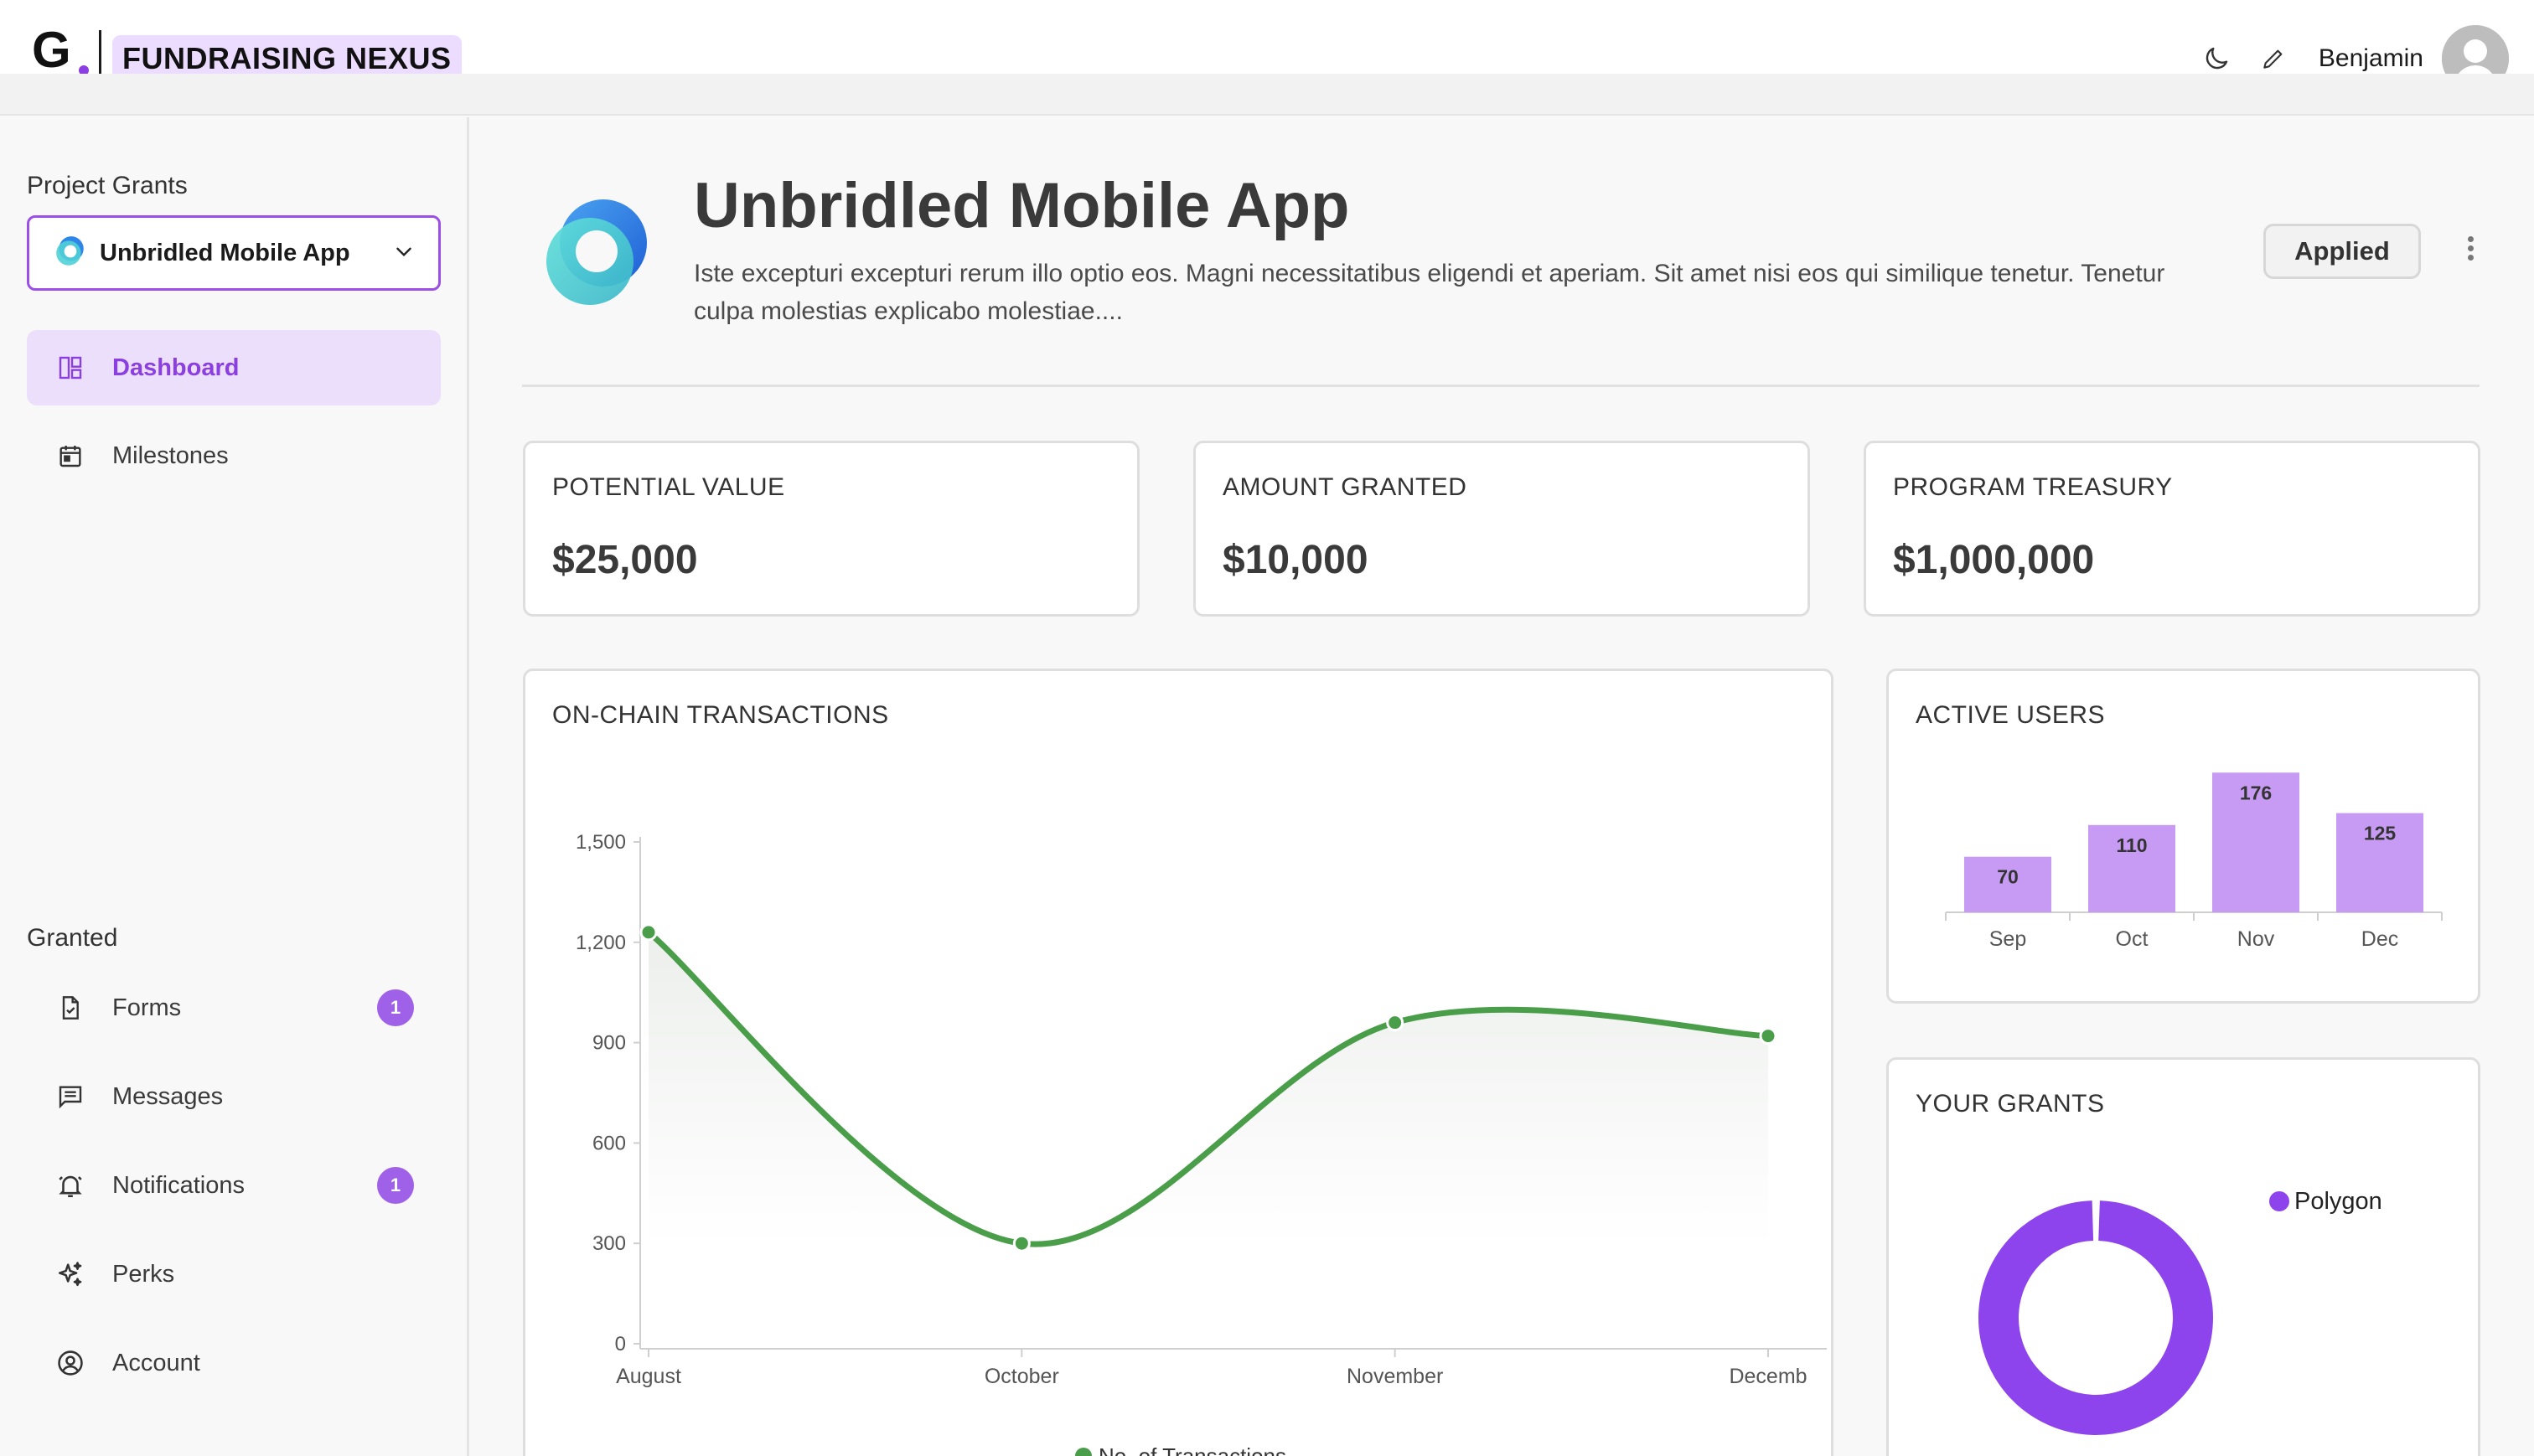 This screenshot has width=2534, height=1456. Describe the element at coordinates (2007, 939) in the screenshot. I see `x-tick-label: Sep` at that location.